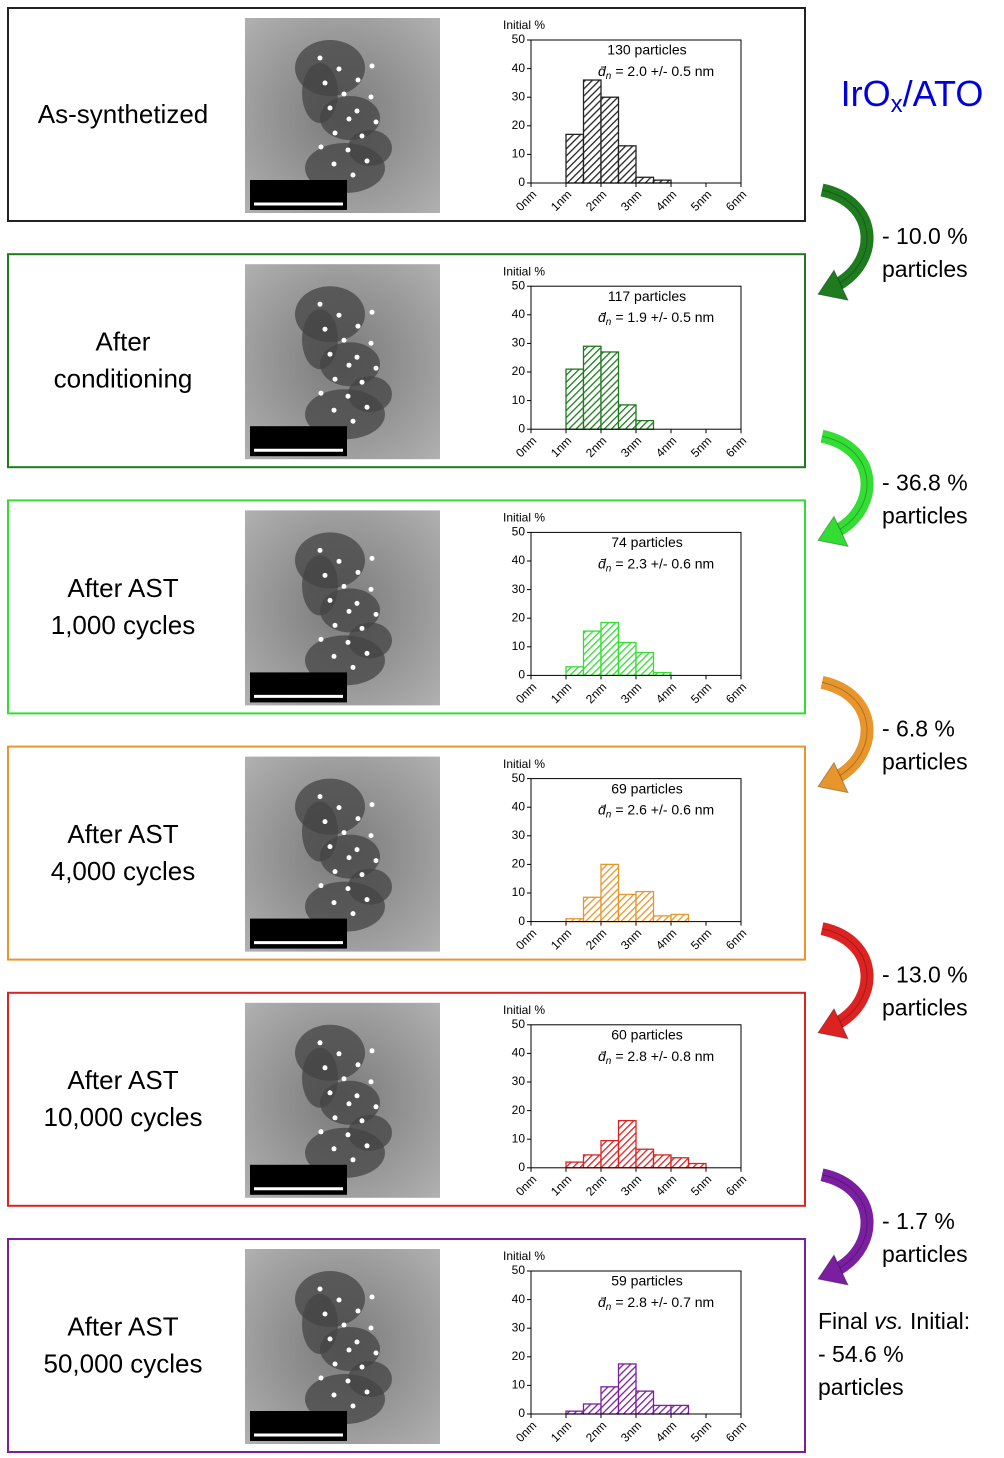  I want to click on transition-arrowhead, so click(833, 777).